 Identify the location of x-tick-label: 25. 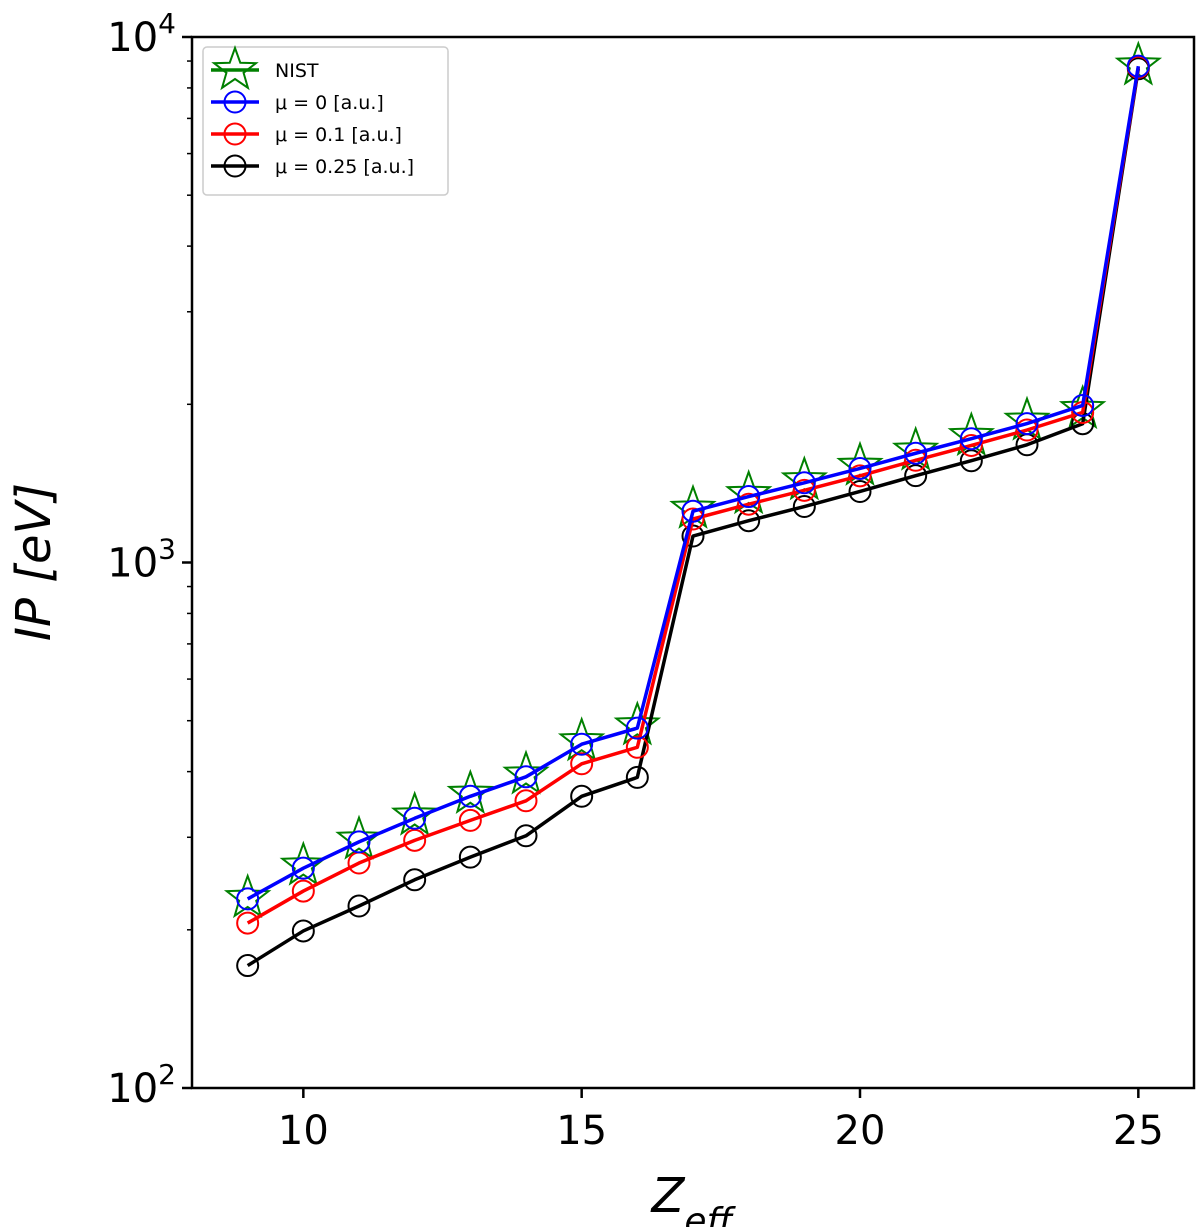
(1138, 1131).